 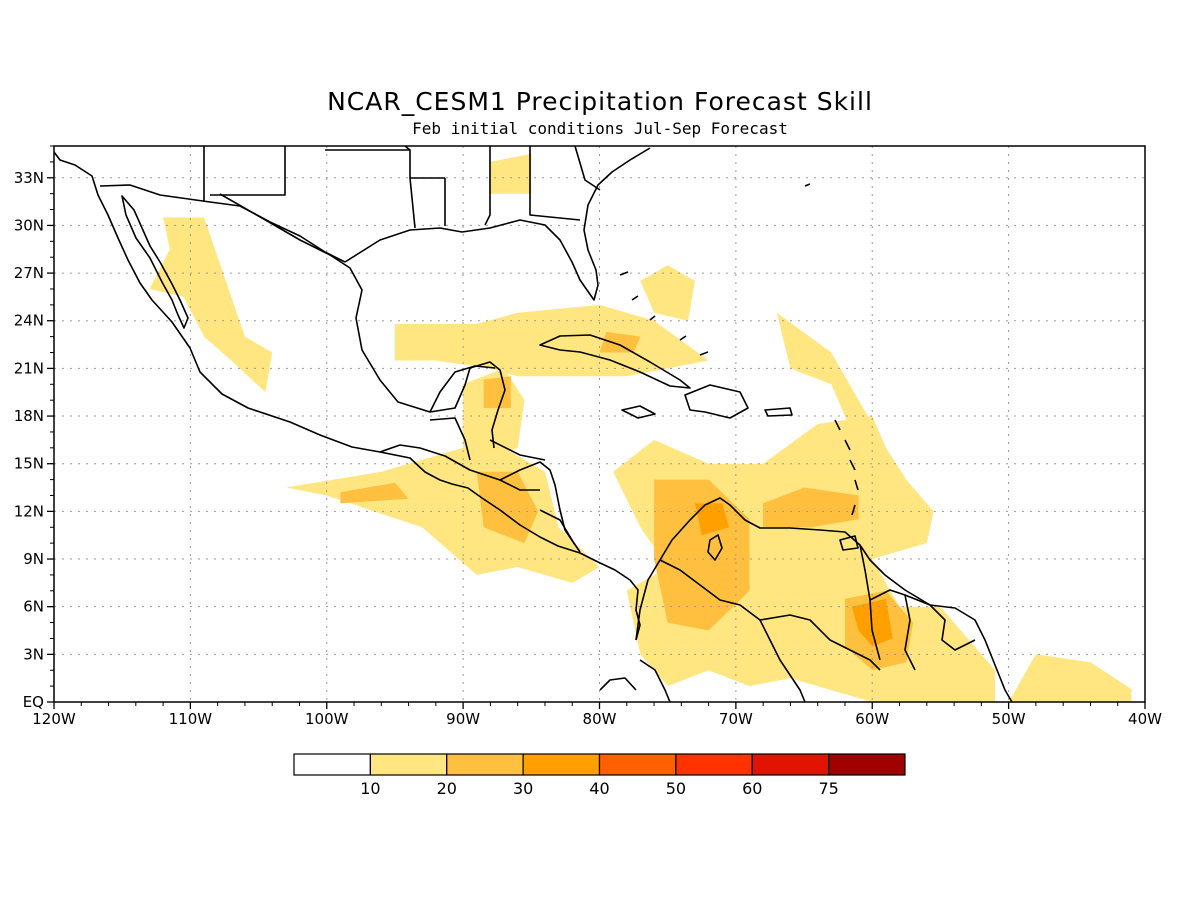 What do you see at coordinates (29, 321) in the screenshot?
I see `lat-tick-label: 24N` at bounding box center [29, 321].